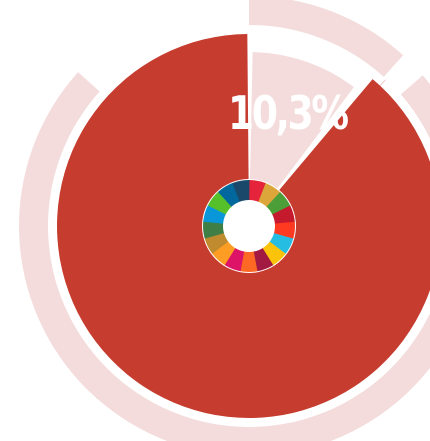  I want to click on percentage-label: 10,3%, so click(288, 113).